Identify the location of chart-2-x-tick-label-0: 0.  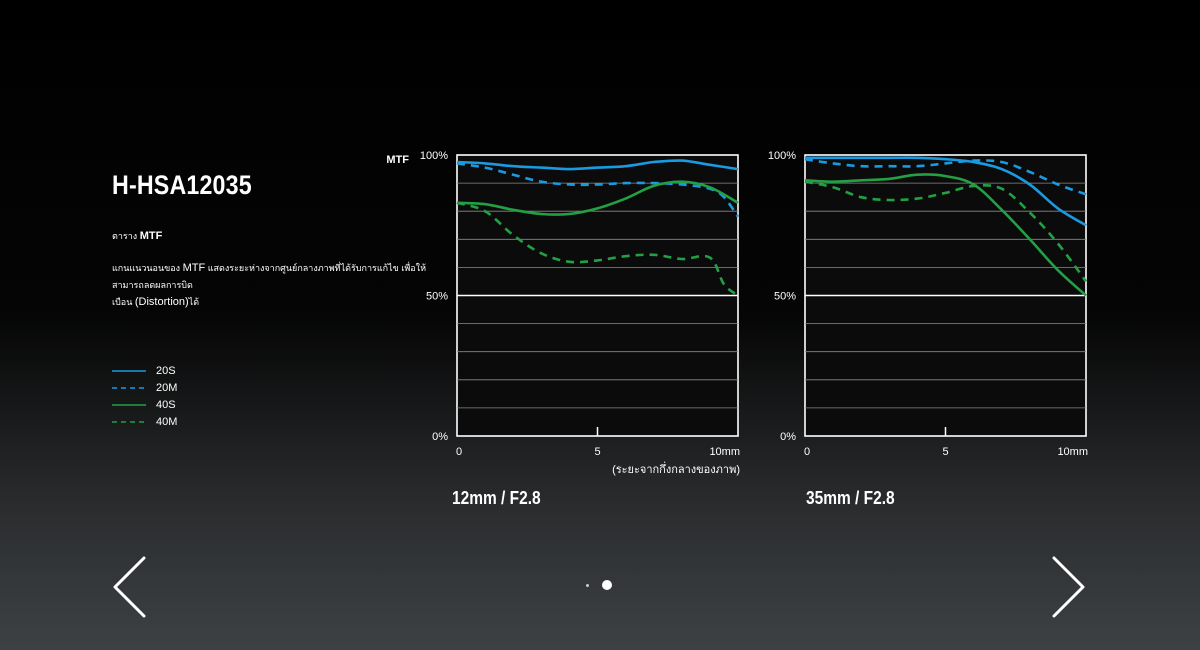
(807, 452).